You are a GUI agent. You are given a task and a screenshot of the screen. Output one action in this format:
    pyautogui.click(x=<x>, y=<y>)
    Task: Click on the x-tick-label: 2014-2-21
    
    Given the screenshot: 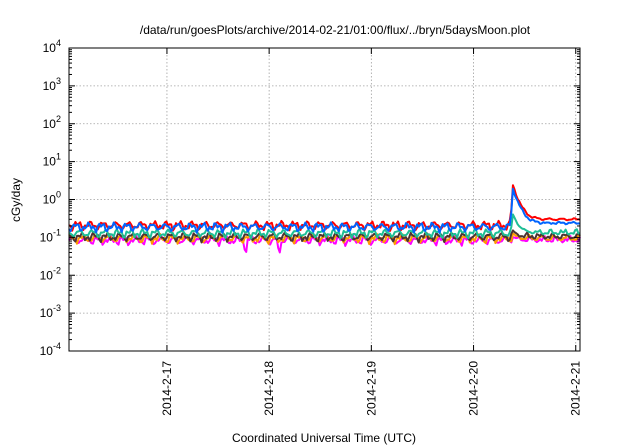 What is the action you would take?
    pyautogui.click(x=576, y=388)
    